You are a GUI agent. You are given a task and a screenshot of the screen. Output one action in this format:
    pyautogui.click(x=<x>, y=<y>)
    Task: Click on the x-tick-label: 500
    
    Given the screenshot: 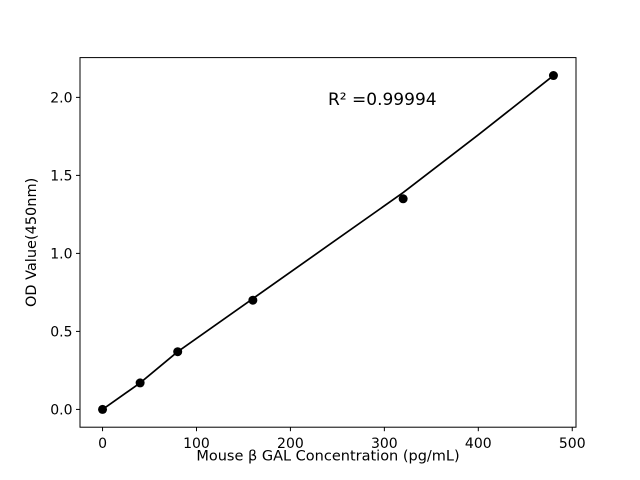 What is the action you would take?
    pyautogui.click(x=572, y=444)
    